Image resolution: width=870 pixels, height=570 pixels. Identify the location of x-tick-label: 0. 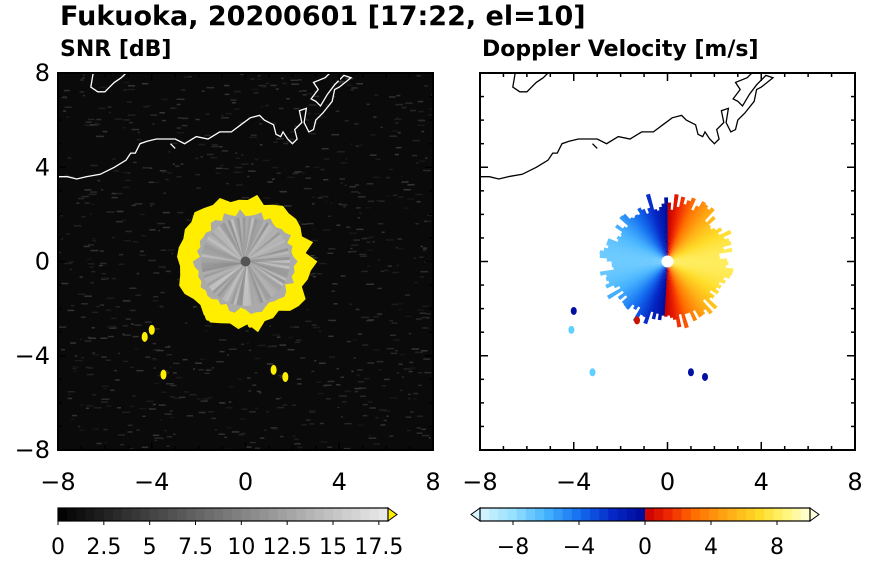
(245, 482).